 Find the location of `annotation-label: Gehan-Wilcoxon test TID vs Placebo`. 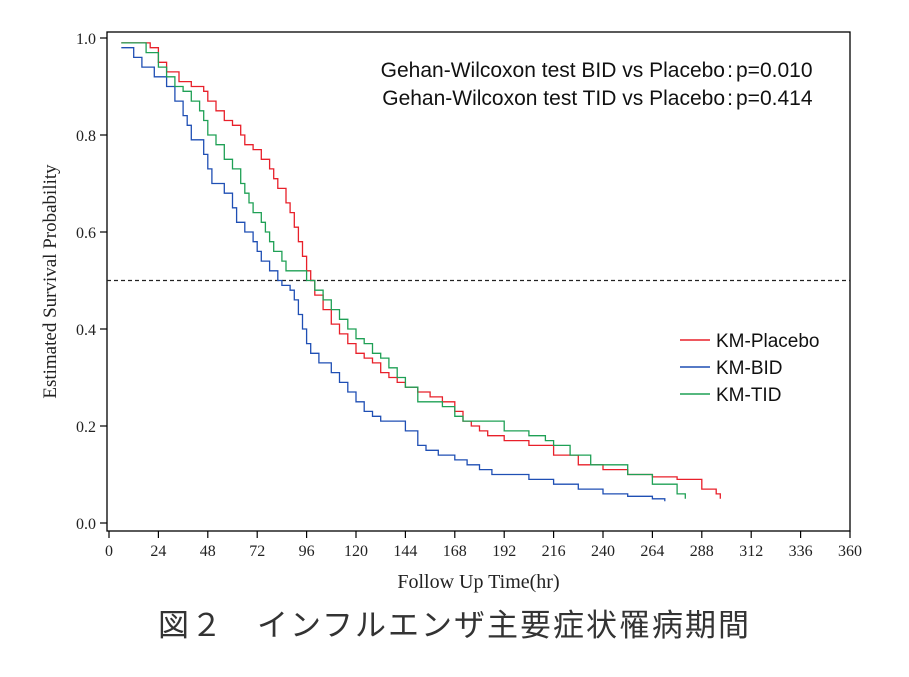

annotation-label: Gehan-Wilcoxon test TID vs Placebo is located at coordinates (553, 98).